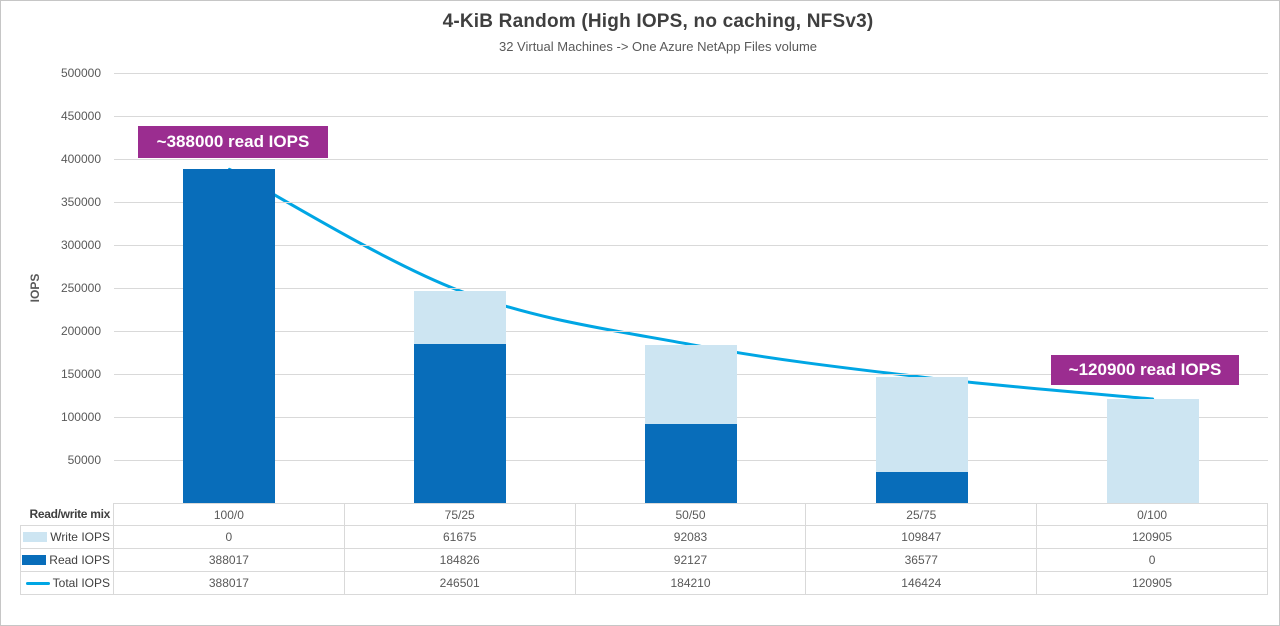 Image resolution: width=1280 pixels, height=626 pixels. What do you see at coordinates (80, 73) in the screenshot?
I see `y-tick-label: 500000` at bounding box center [80, 73].